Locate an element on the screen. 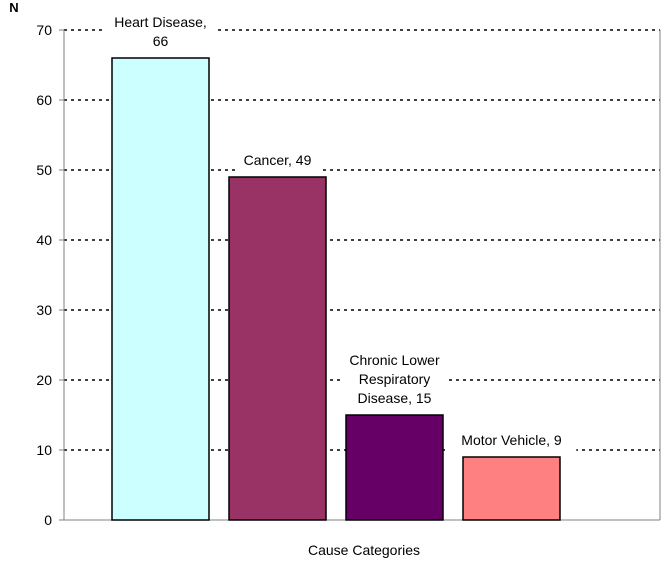  y-tick-label: 20 is located at coordinates (44, 380).